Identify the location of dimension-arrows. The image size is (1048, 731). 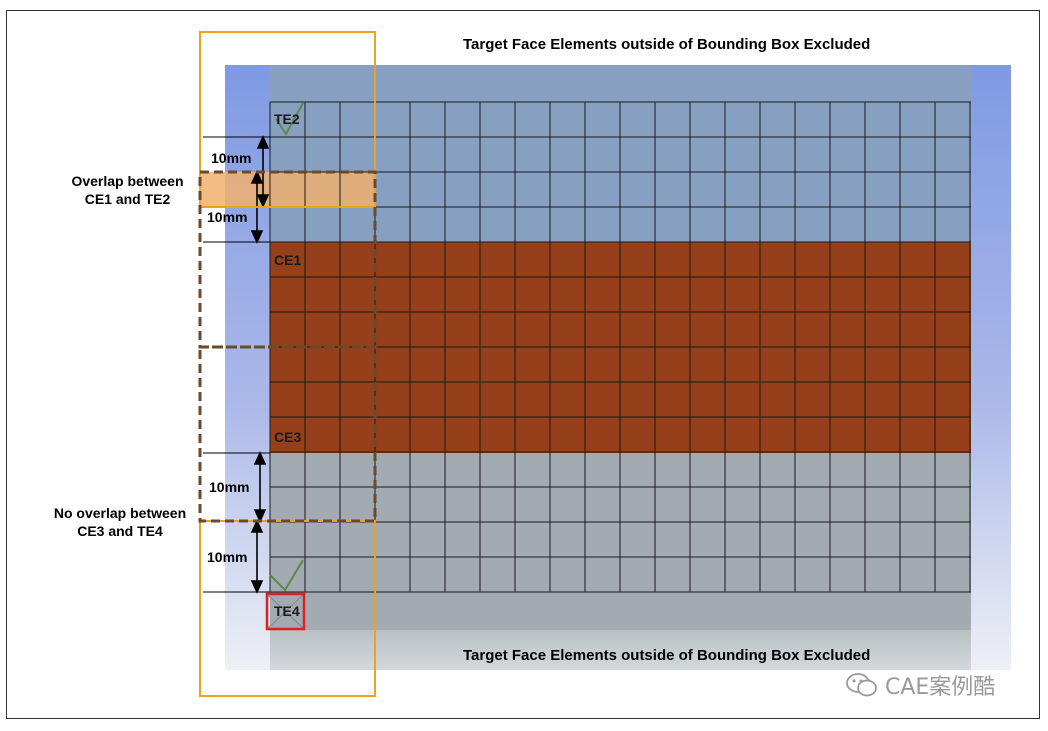
(260, 364).